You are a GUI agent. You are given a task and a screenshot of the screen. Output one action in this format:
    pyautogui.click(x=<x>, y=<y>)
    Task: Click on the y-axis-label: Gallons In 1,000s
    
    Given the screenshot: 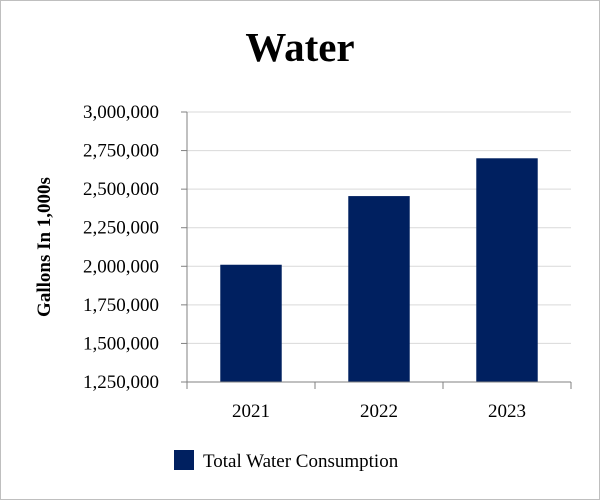 What is the action you would take?
    pyautogui.click(x=44, y=247)
    